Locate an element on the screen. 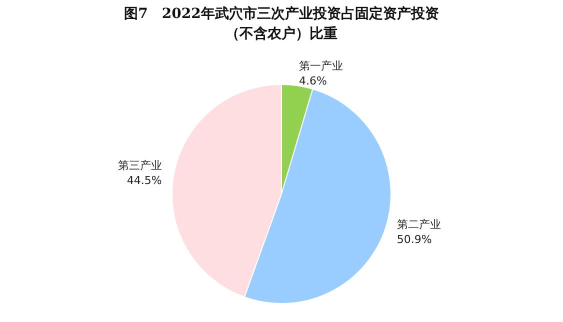 This screenshot has height=322, width=563. chart-subtitle: （不含农户）比重 is located at coordinates (281, 34).